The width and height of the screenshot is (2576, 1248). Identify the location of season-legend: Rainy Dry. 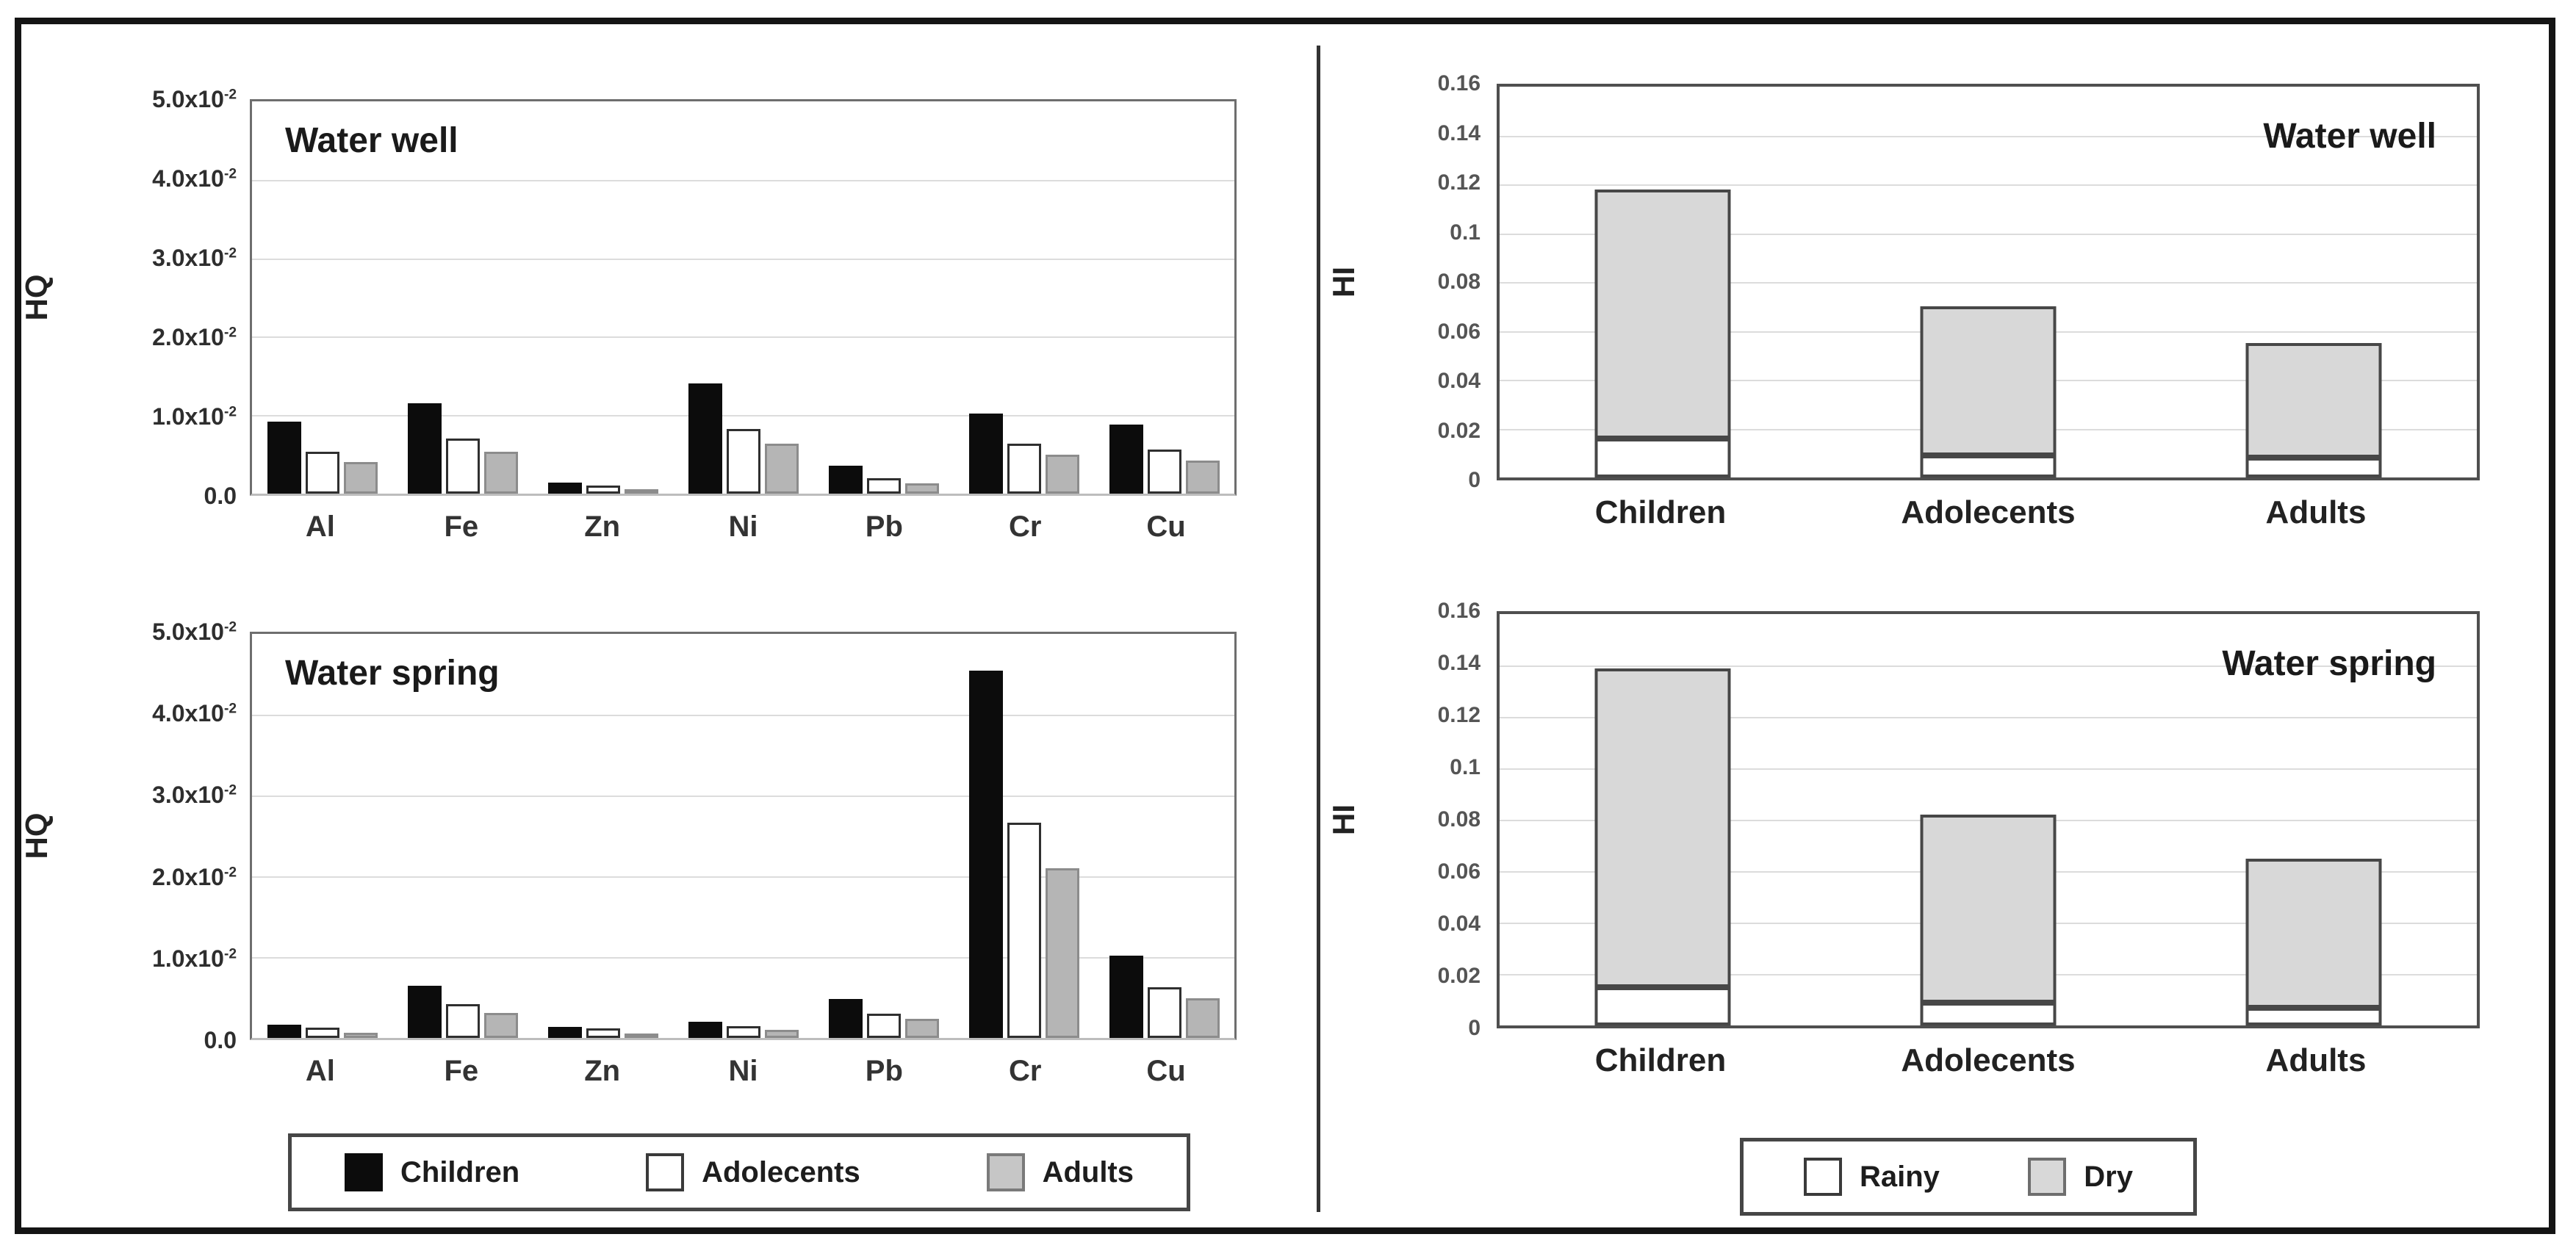
(1968, 1177).